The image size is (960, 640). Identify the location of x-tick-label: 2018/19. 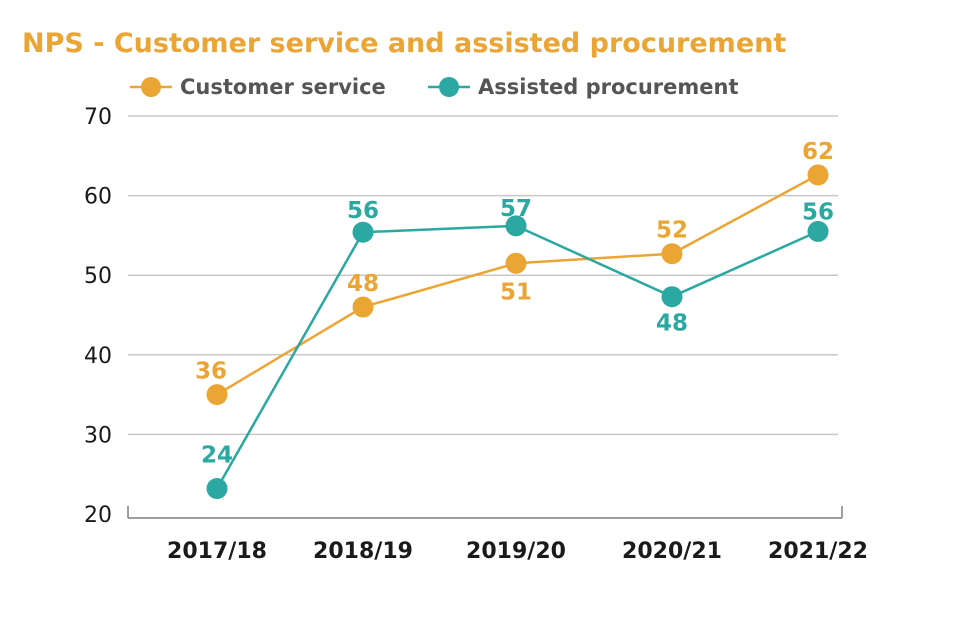
(363, 551).